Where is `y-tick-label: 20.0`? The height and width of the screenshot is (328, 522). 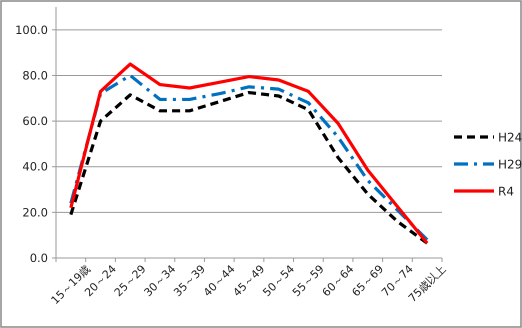
y-tick-label: 20.0 is located at coordinates (35, 212).